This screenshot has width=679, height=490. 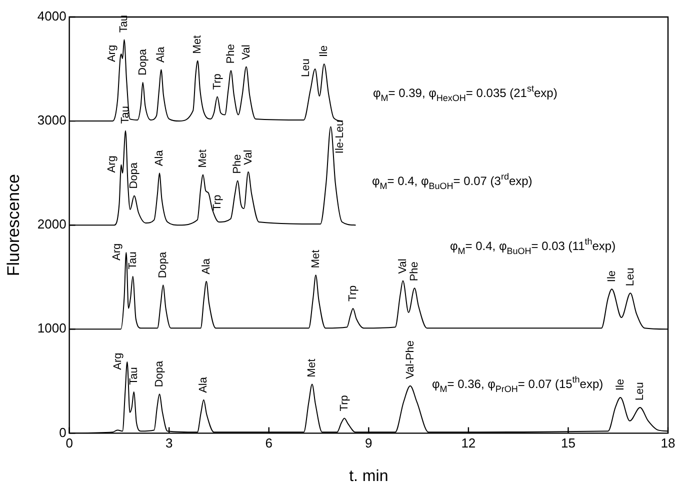 What do you see at coordinates (13, 225) in the screenshot?
I see `y-axis-title: Fluorescence` at bounding box center [13, 225].